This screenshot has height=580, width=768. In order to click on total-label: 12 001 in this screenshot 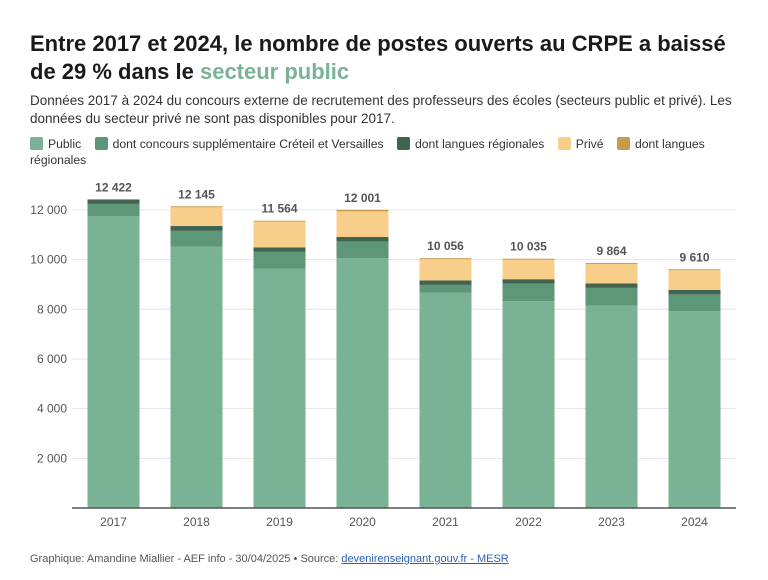, I will do `click(362, 198)`.